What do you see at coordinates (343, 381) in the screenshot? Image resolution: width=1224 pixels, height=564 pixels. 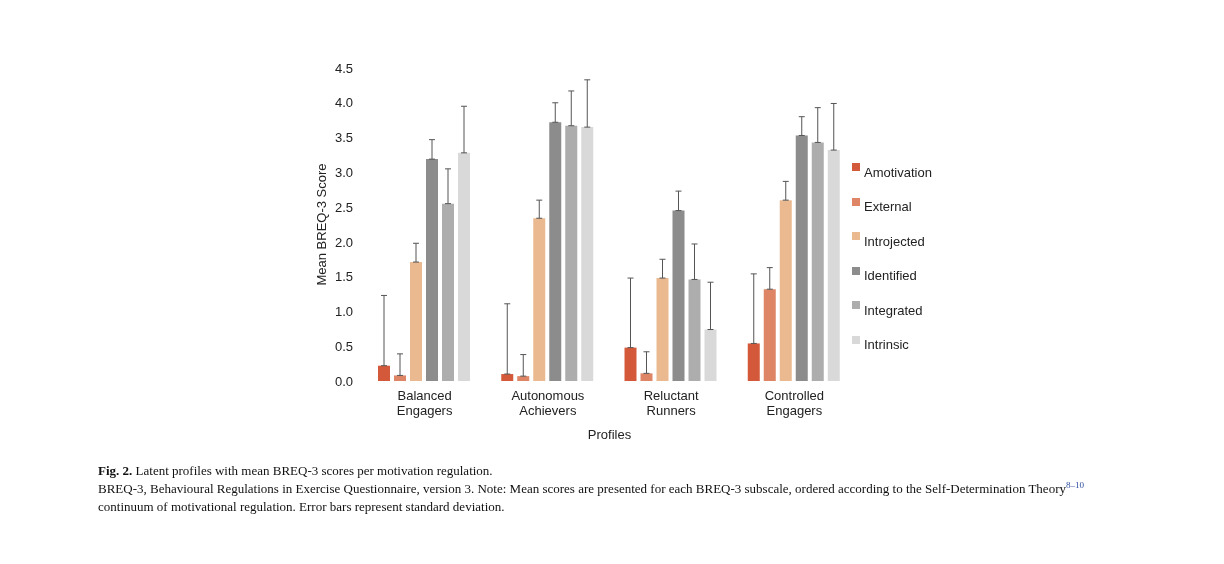 I see `y-tick-label: 0.0` at bounding box center [343, 381].